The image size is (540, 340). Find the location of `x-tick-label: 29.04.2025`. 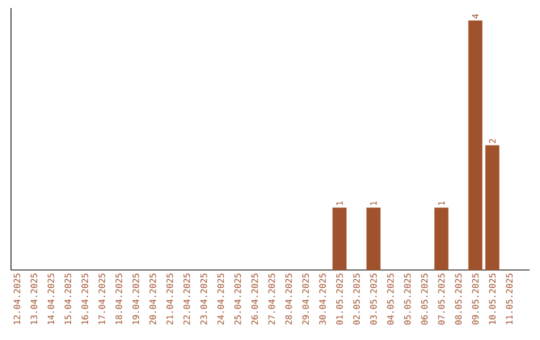

x-tick-label: 29.04.2025 is located at coordinates (305, 299).